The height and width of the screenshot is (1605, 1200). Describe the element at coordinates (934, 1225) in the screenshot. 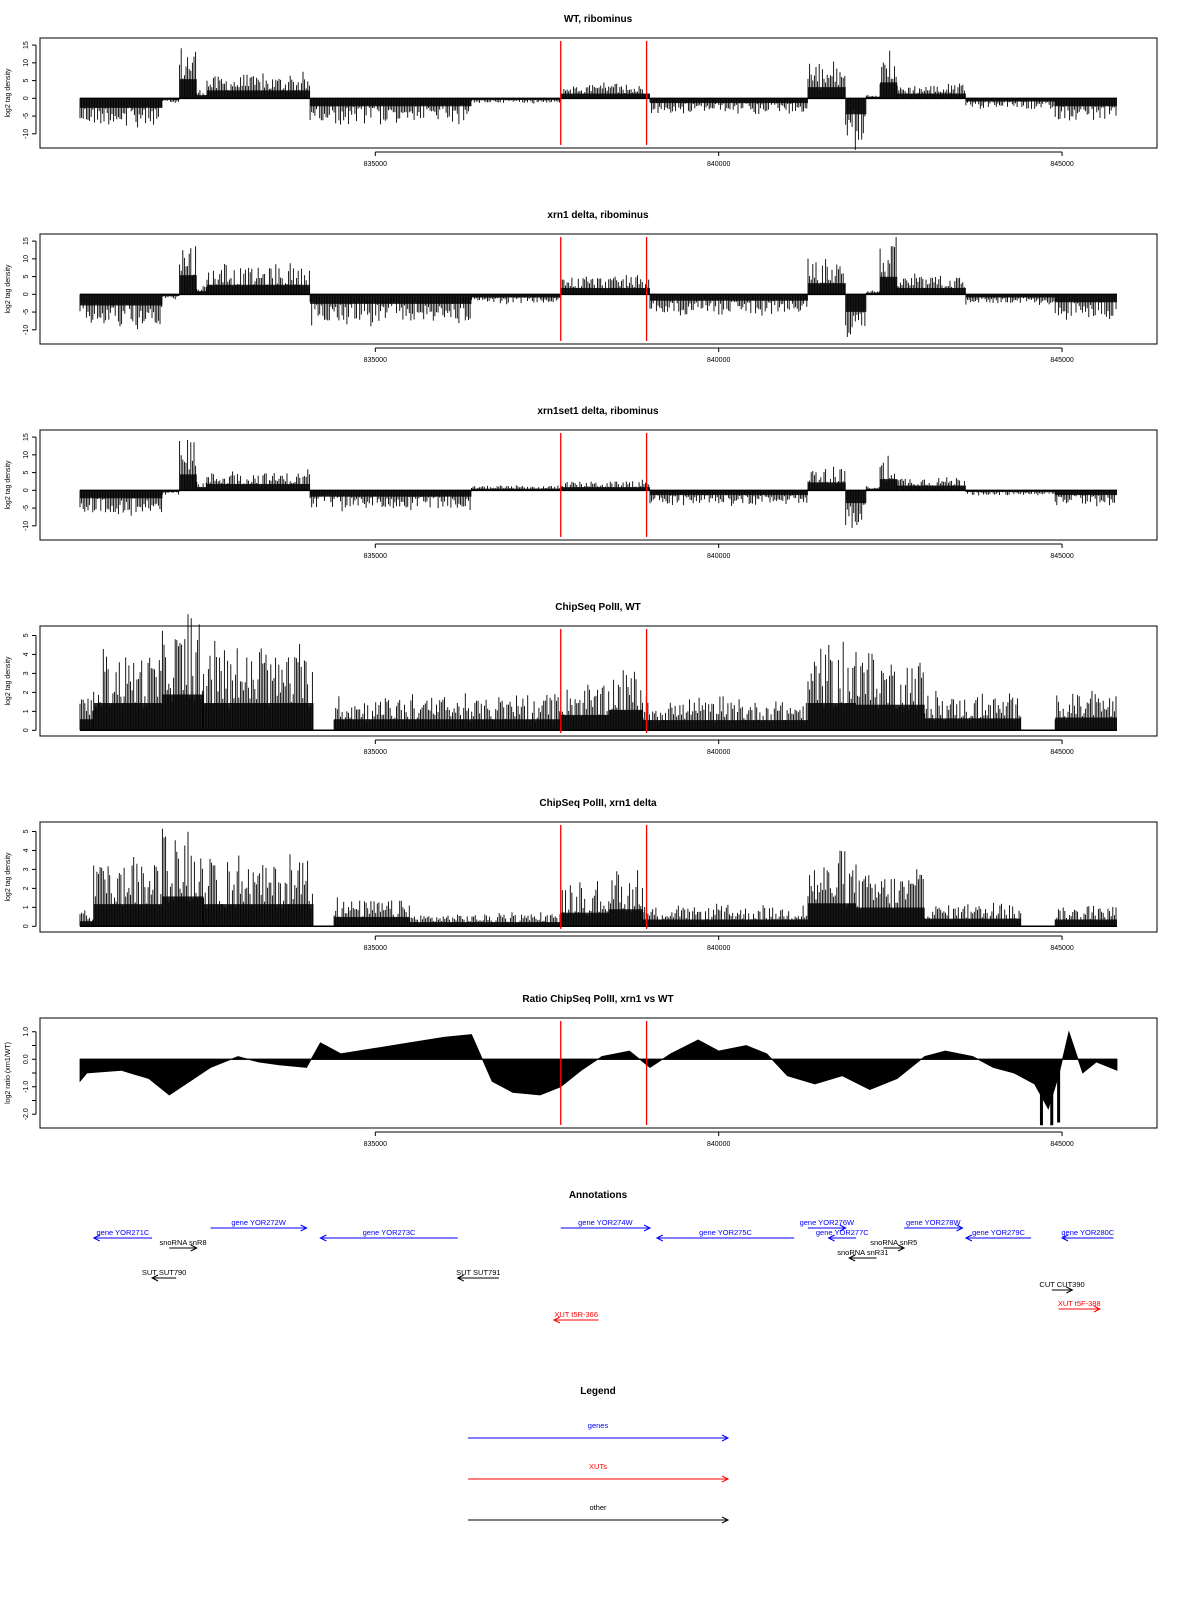

I see `annotation-feature: gene YOR278W` at that location.